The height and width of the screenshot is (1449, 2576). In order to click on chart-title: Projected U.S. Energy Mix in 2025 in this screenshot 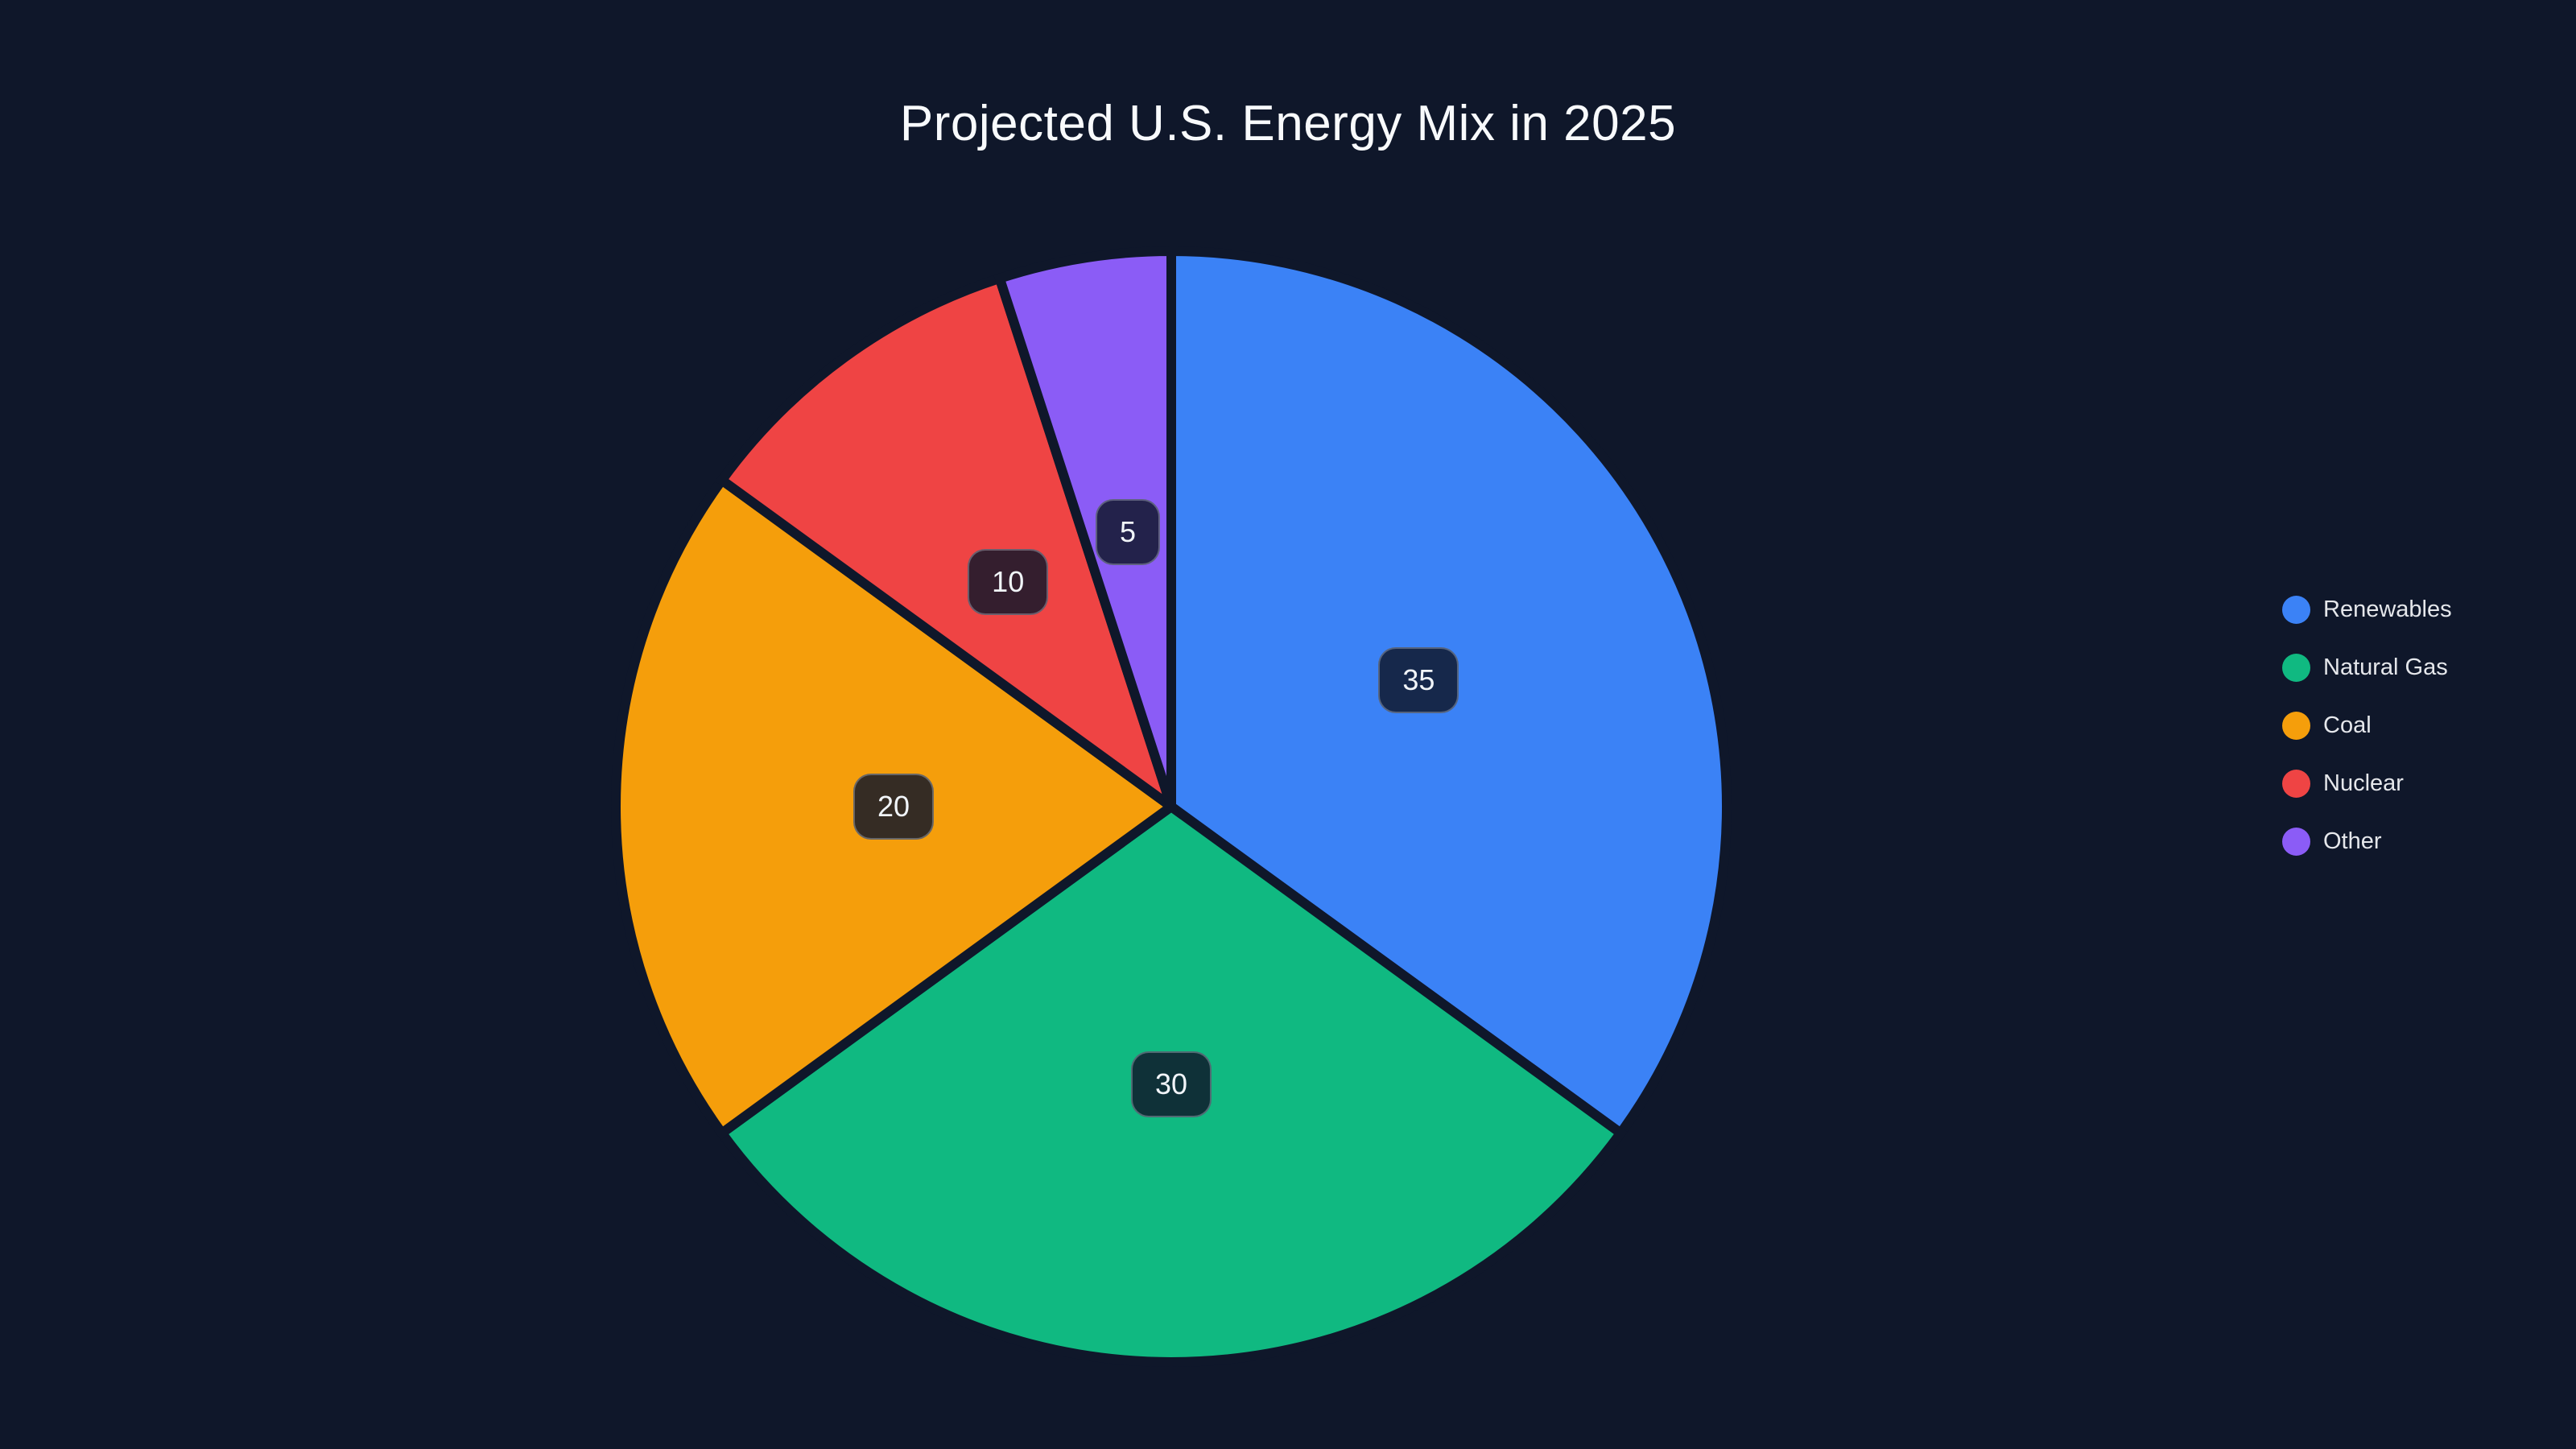, I will do `click(1288, 123)`.